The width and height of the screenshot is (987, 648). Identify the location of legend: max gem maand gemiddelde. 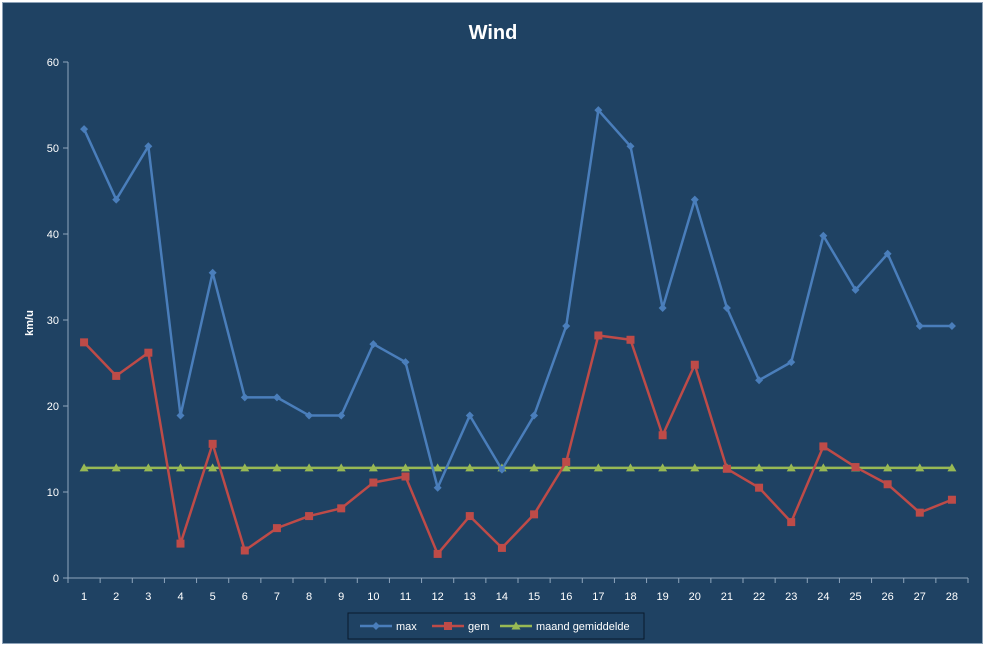
(496, 626).